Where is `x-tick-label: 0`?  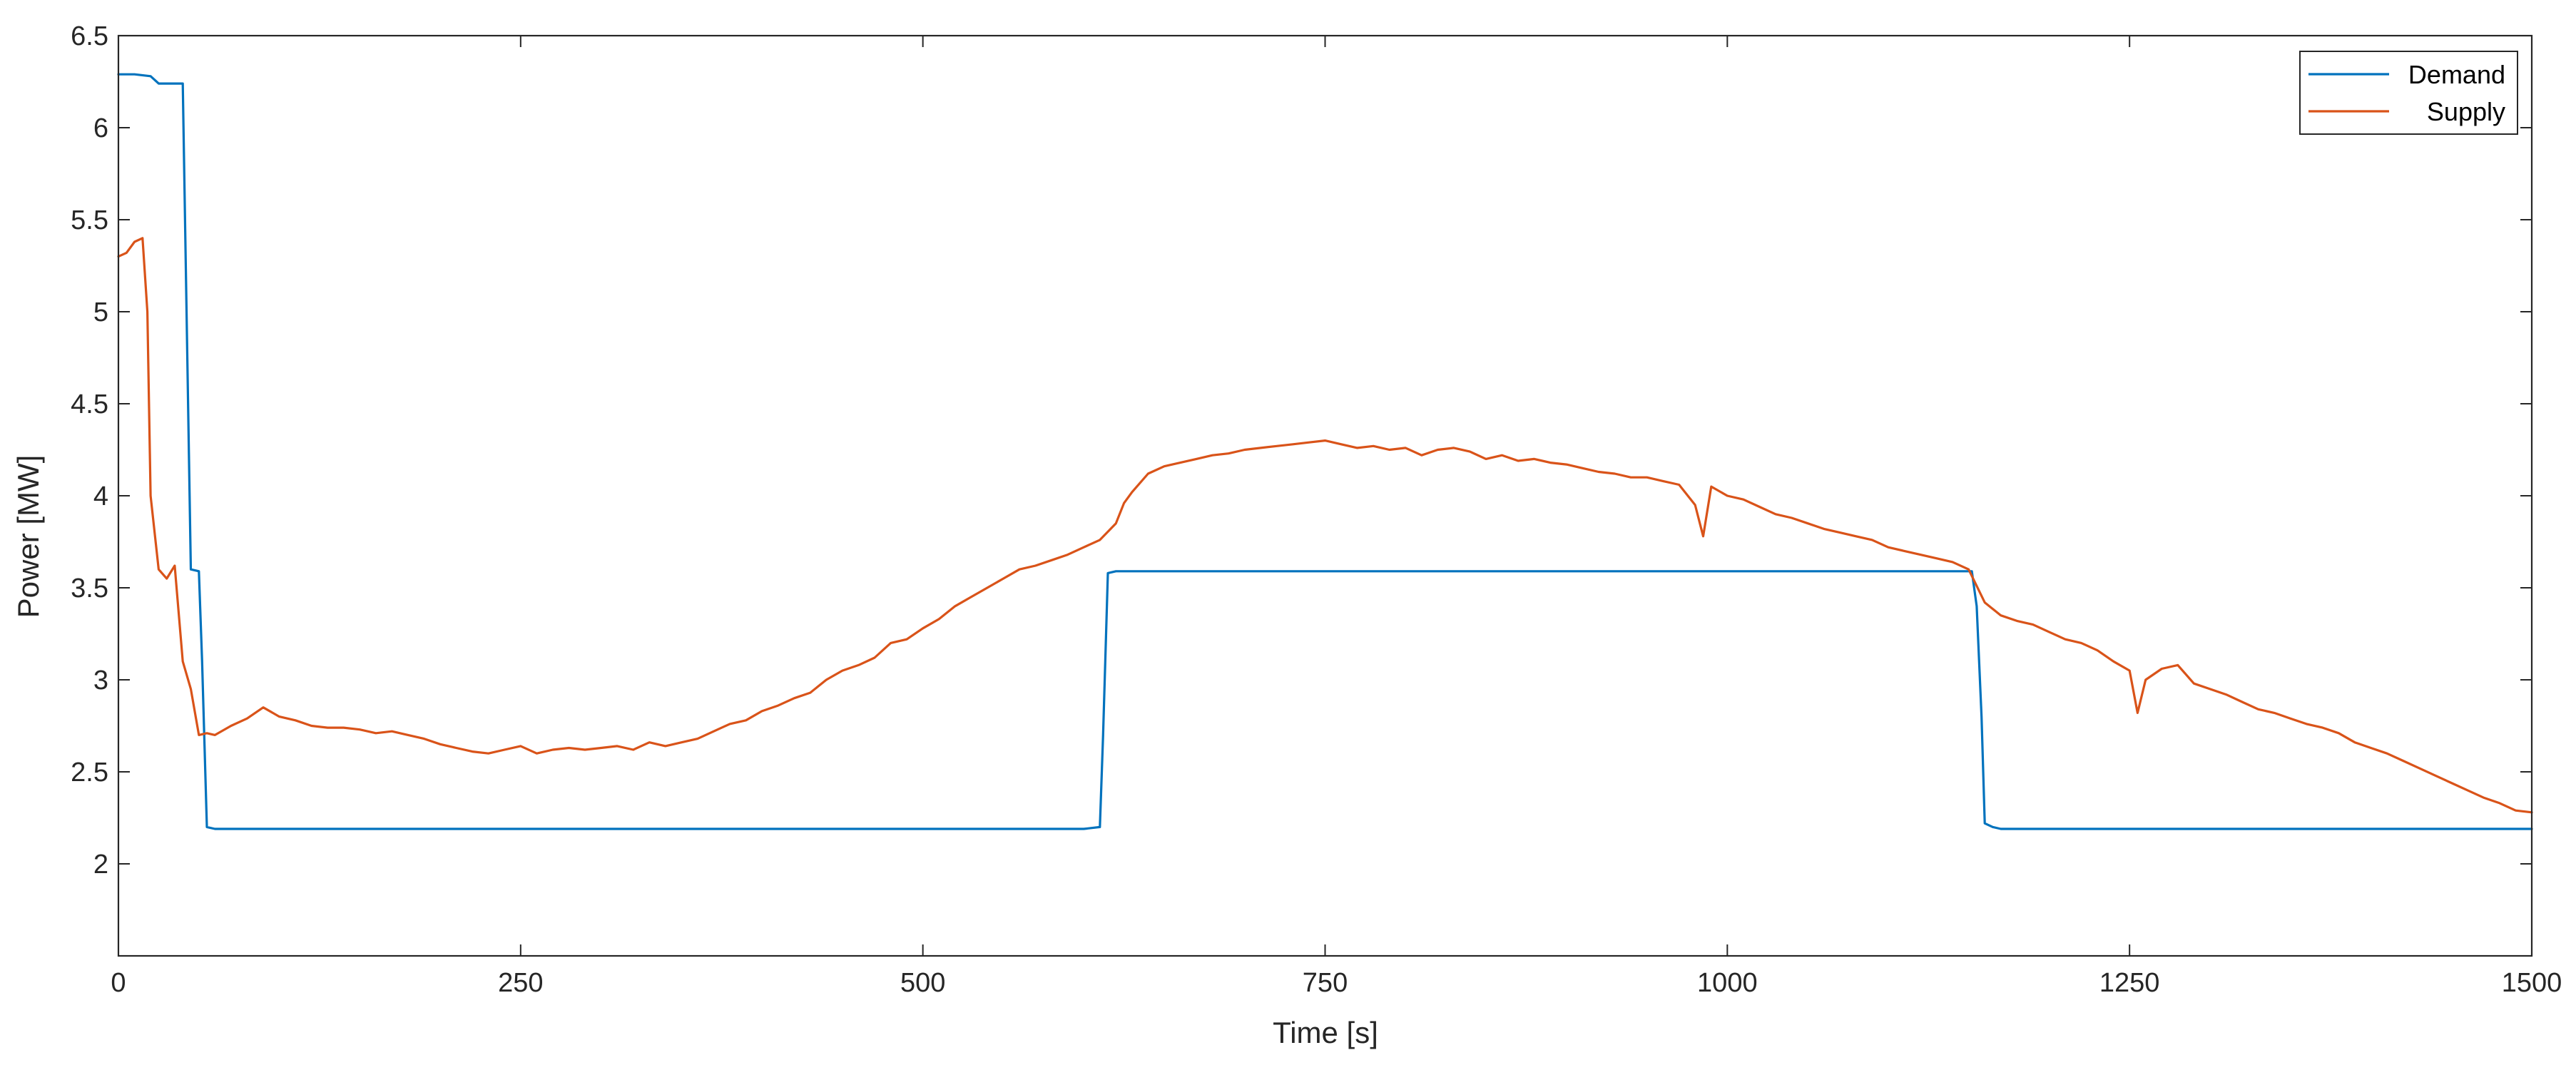
x-tick-label: 0 is located at coordinates (118, 983).